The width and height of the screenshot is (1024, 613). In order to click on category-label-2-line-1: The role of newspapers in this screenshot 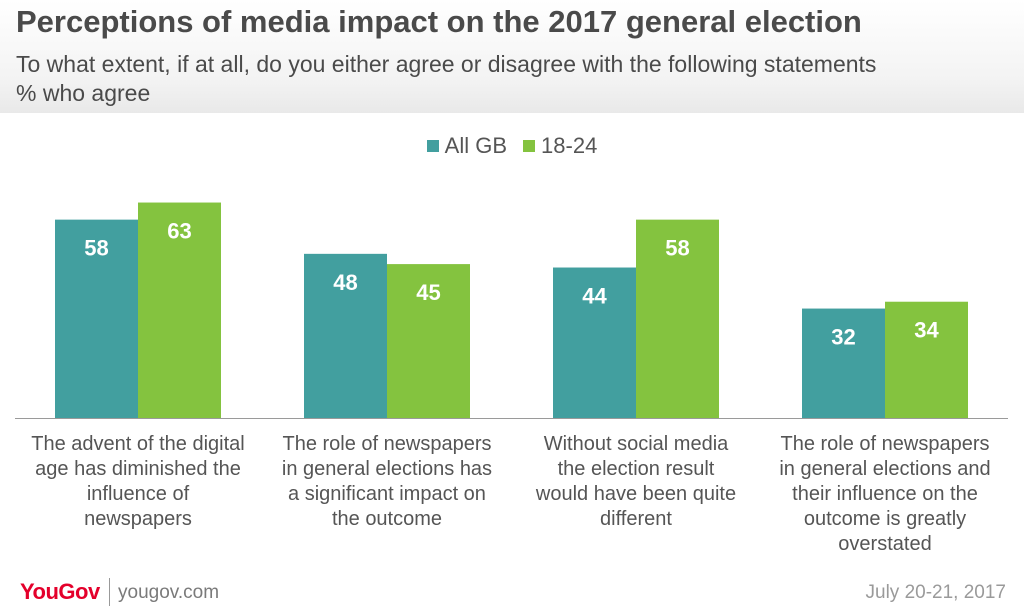, I will do `click(387, 444)`.